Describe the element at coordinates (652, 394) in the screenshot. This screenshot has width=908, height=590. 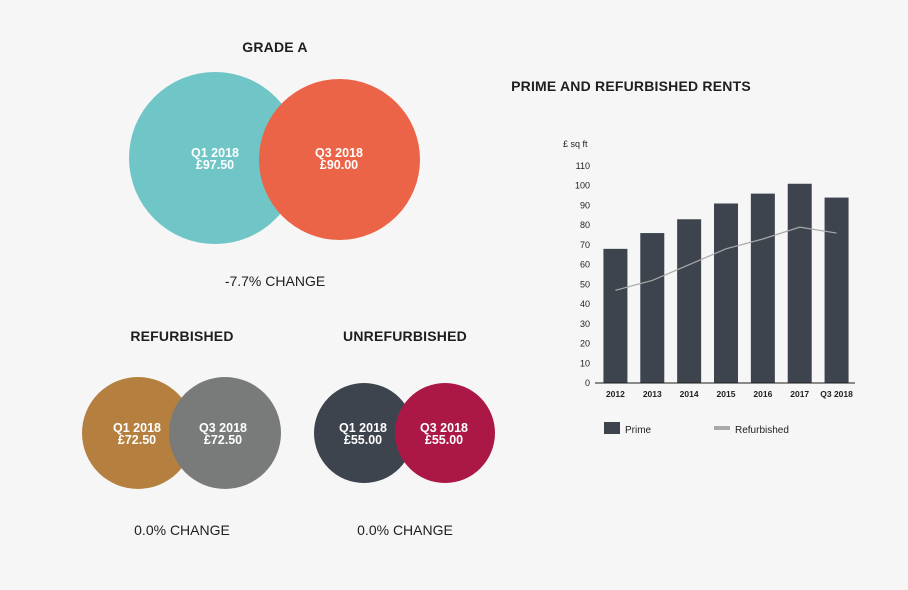
I see `x-tick-label: 2013` at that location.